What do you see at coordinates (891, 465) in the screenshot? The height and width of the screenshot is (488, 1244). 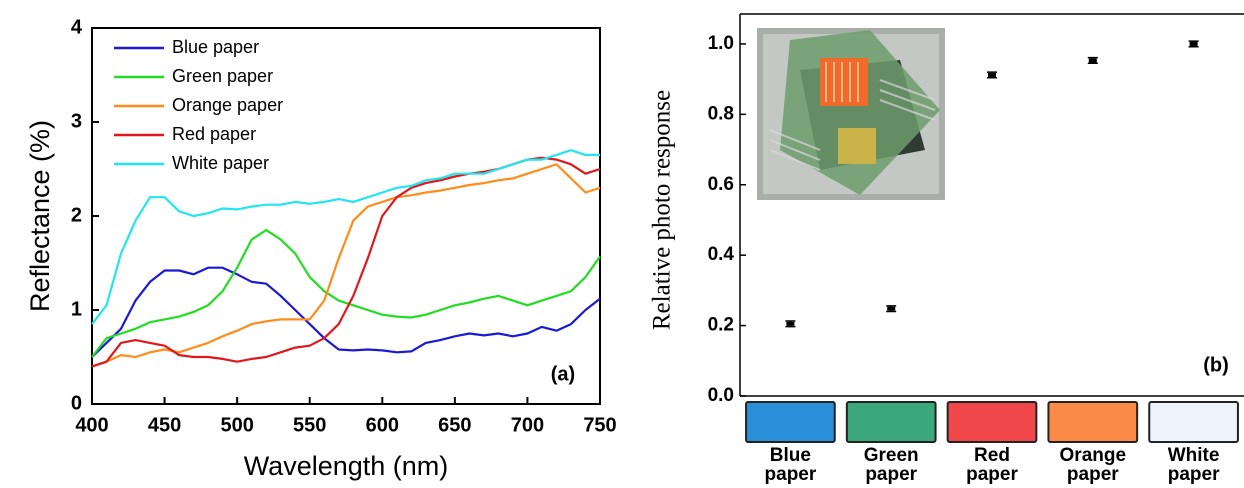 I see `x-tick-label: Green paper` at bounding box center [891, 465].